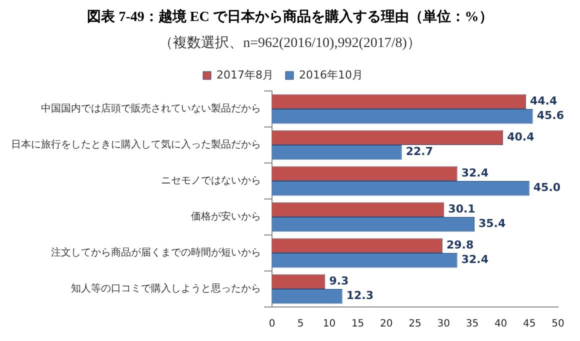 This screenshot has width=580, height=341. Describe the element at coordinates (272, 324) in the screenshot. I see `x-tick-label: 0` at that location.